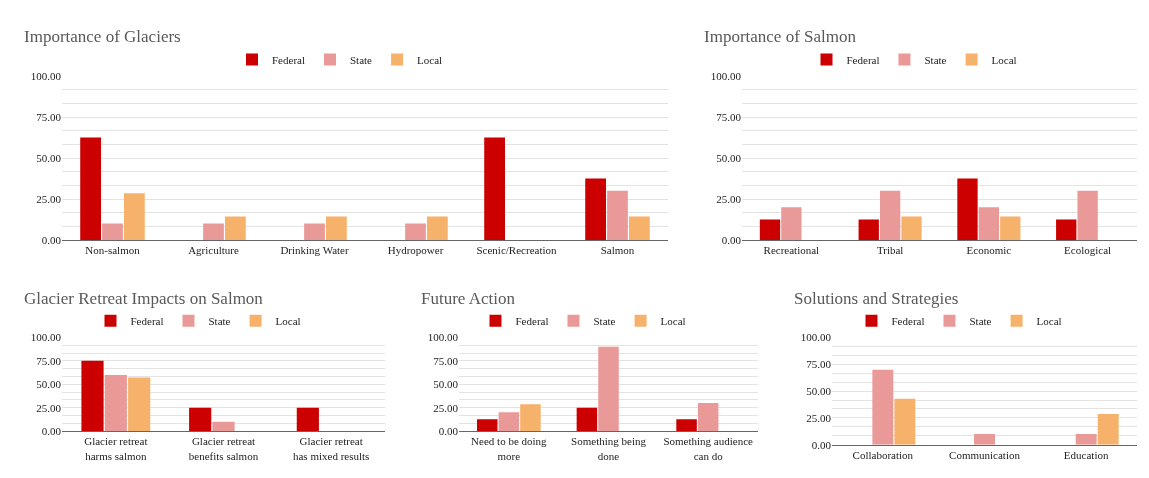 The width and height of the screenshot is (1149, 478). I want to click on x-tick-label: Collaboration, so click(883, 454).